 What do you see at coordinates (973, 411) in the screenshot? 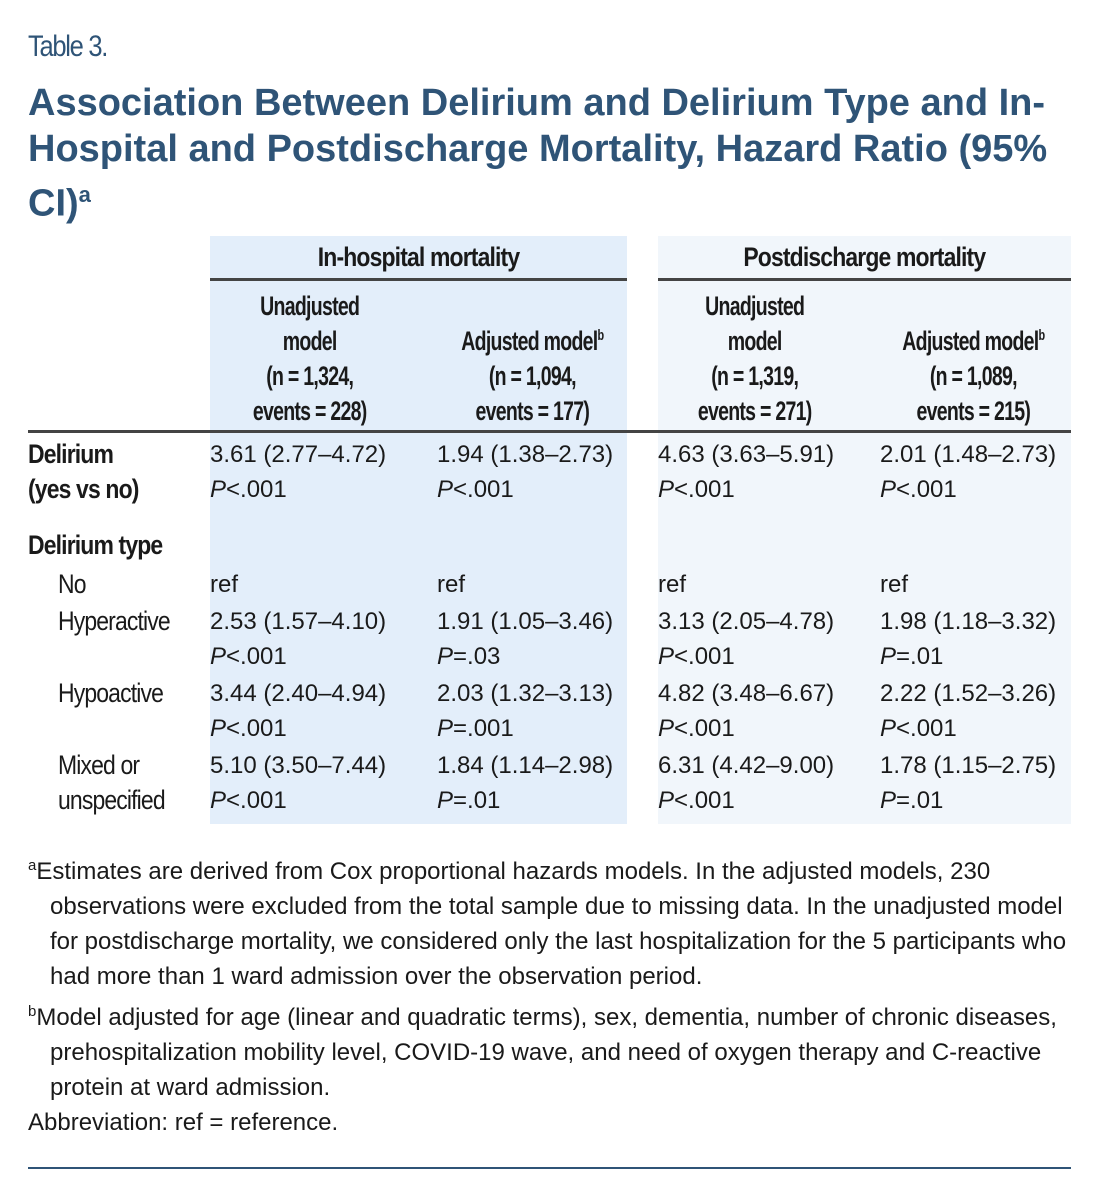
I see `col-line: events = 215)` at bounding box center [973, 411].